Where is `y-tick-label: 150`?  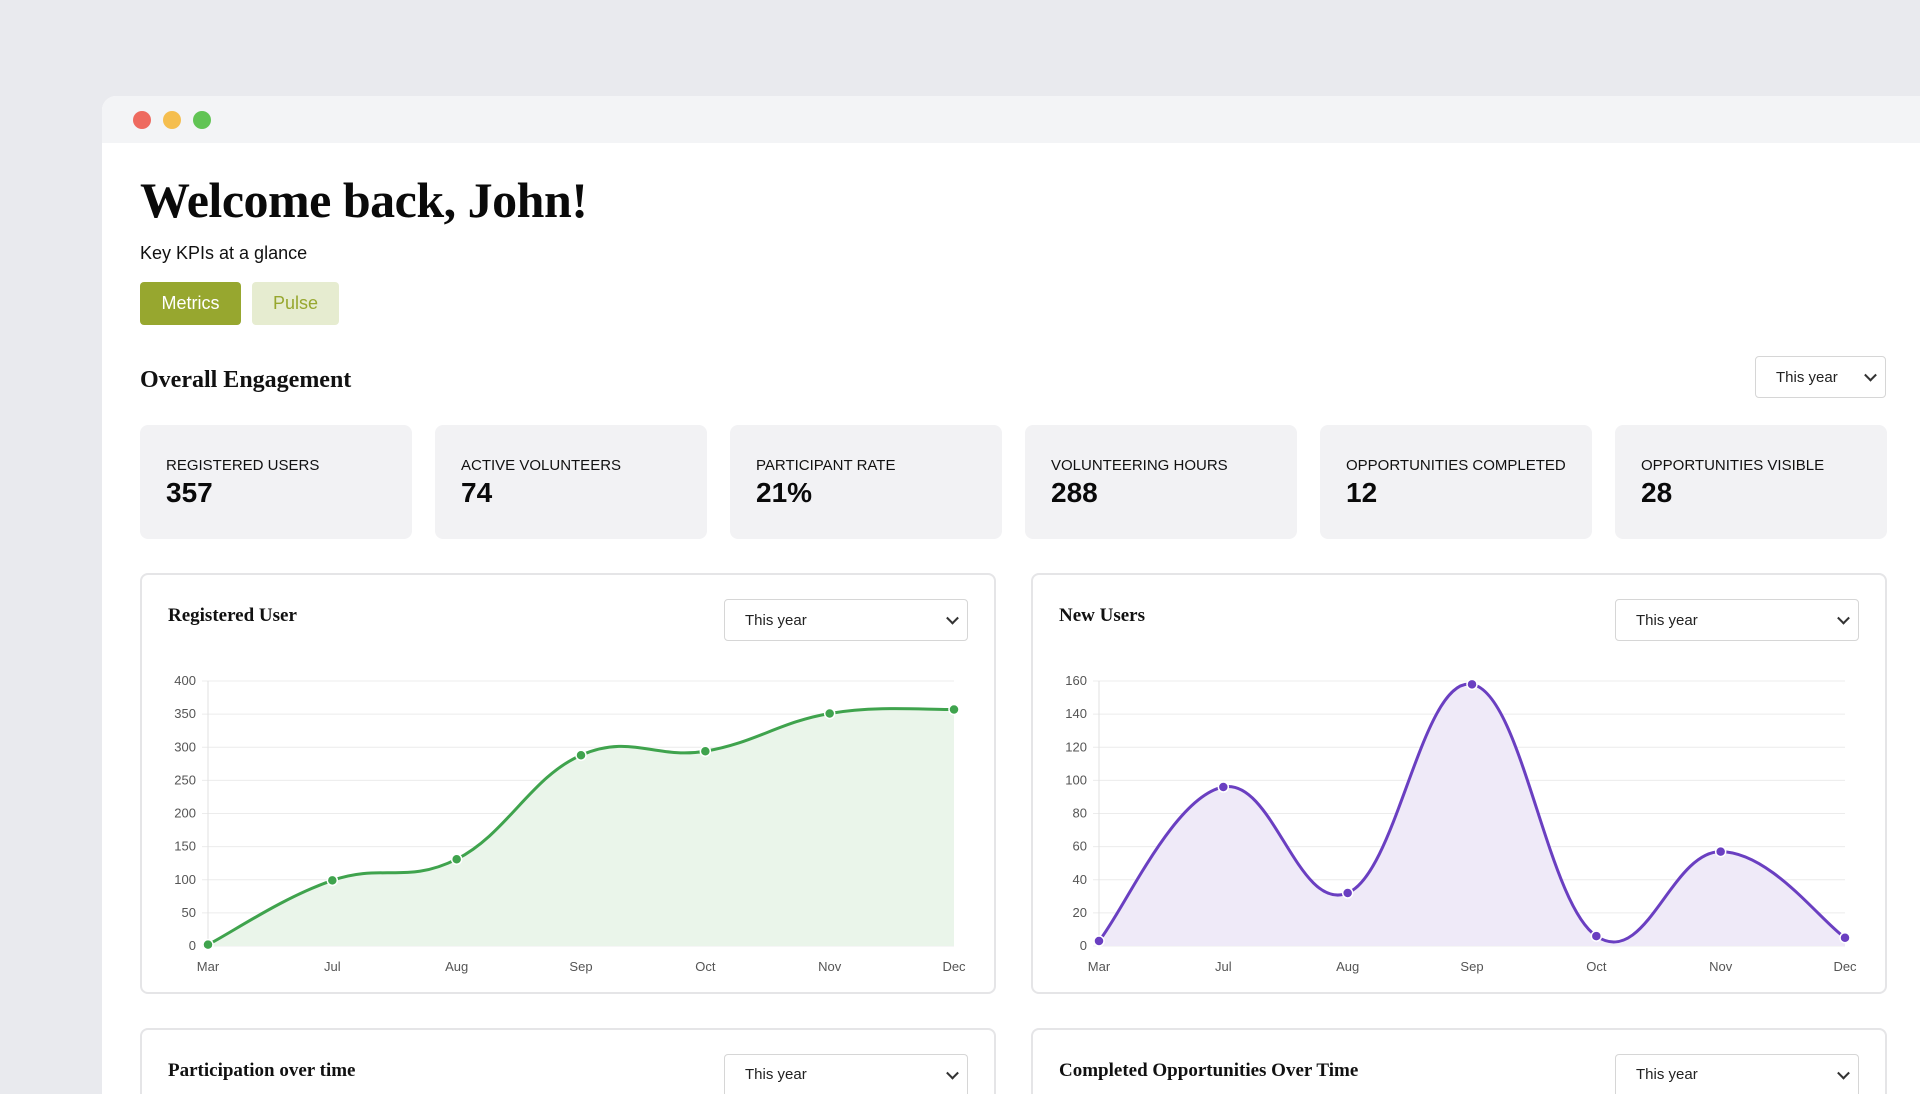
y-tick-label: 150 is located at coordinates (185, 846).